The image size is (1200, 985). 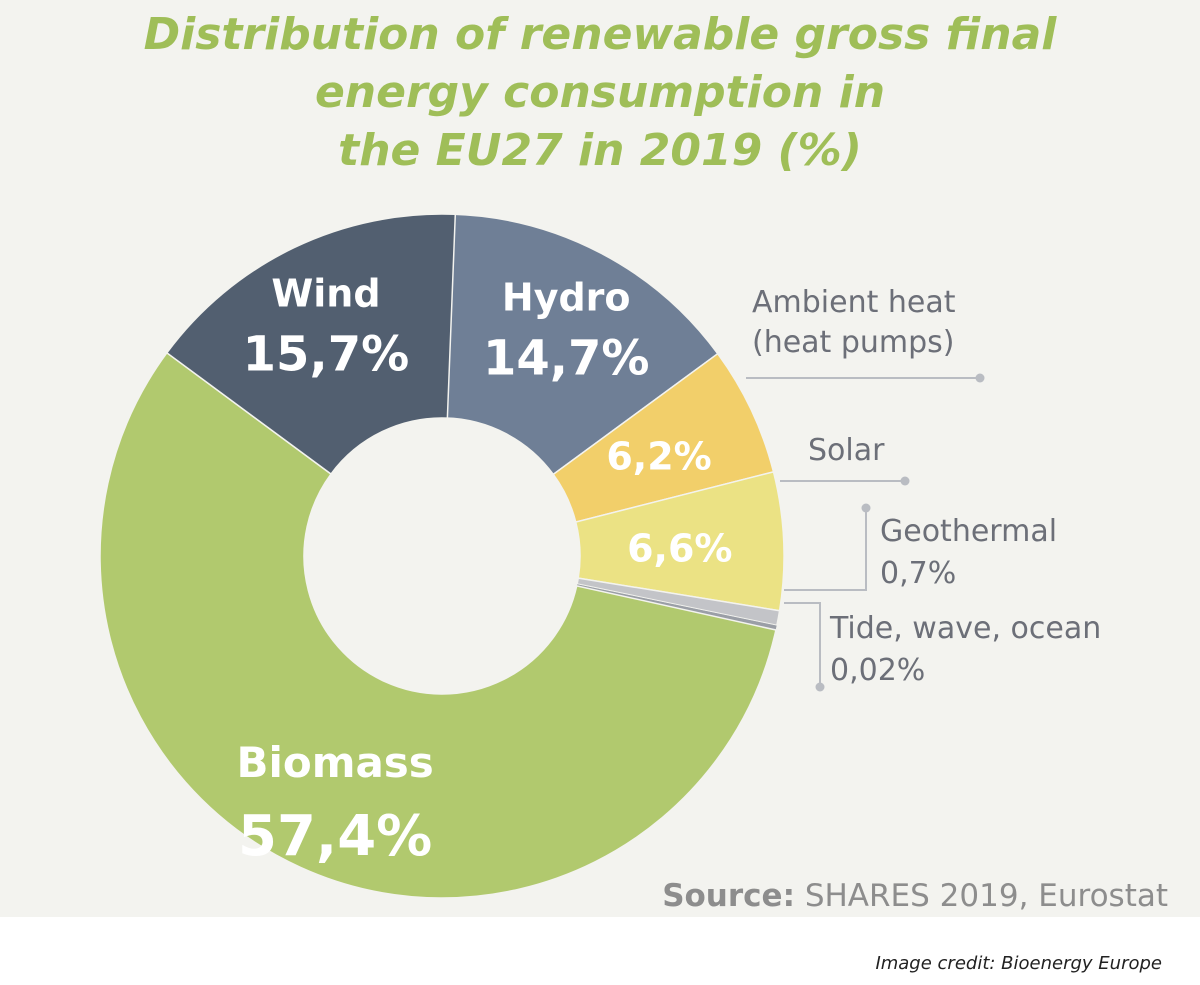 What do you see at coordinates (566, 359) in the screenshot?
I see `value-hydro: 14,7%` at bounding box center [566, 359].